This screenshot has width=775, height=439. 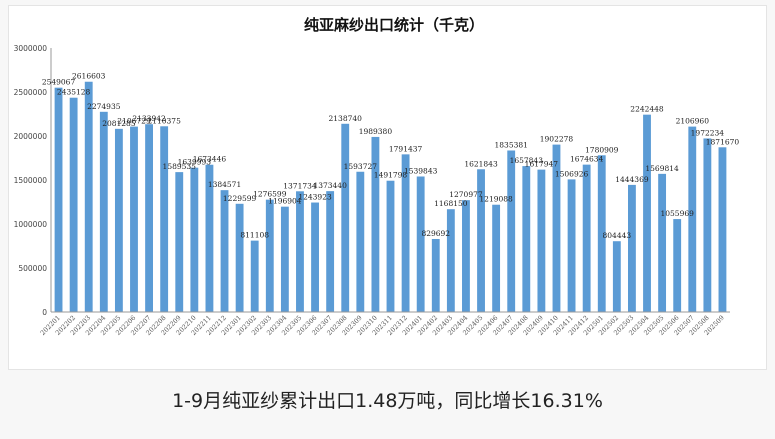 What do you see at coordinates (31, 224) in the screenshot?
I see `y-tick-label: 1000000` at bounding box center [31, 224].